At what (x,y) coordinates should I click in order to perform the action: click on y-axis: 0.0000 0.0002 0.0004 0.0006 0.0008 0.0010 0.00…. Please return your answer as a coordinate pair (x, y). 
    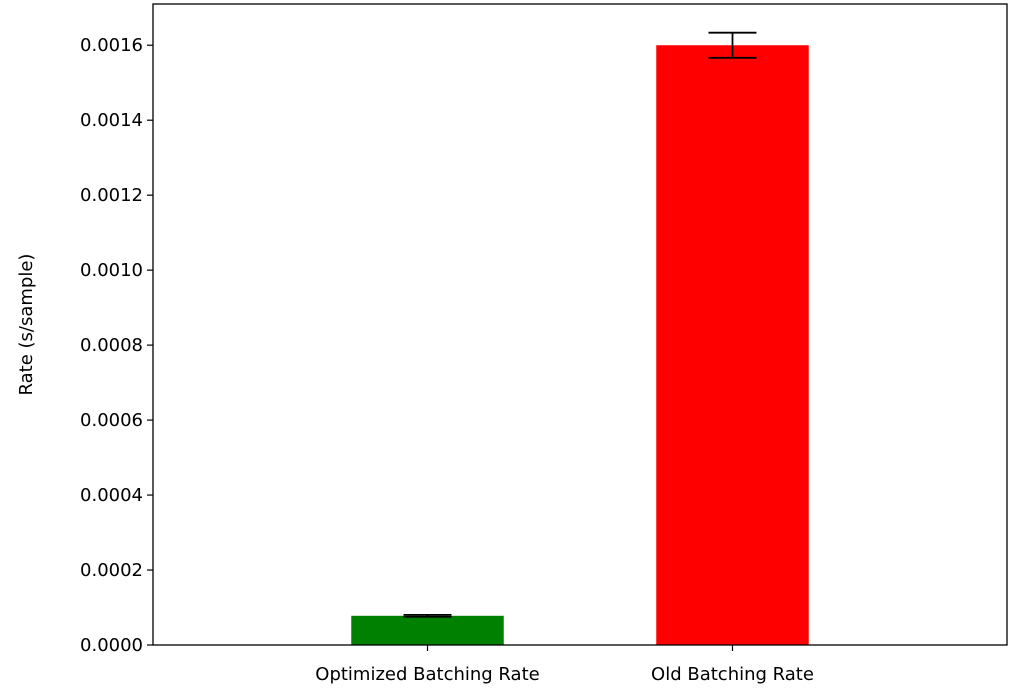
    Looking at the image, I should click on (116, 345).